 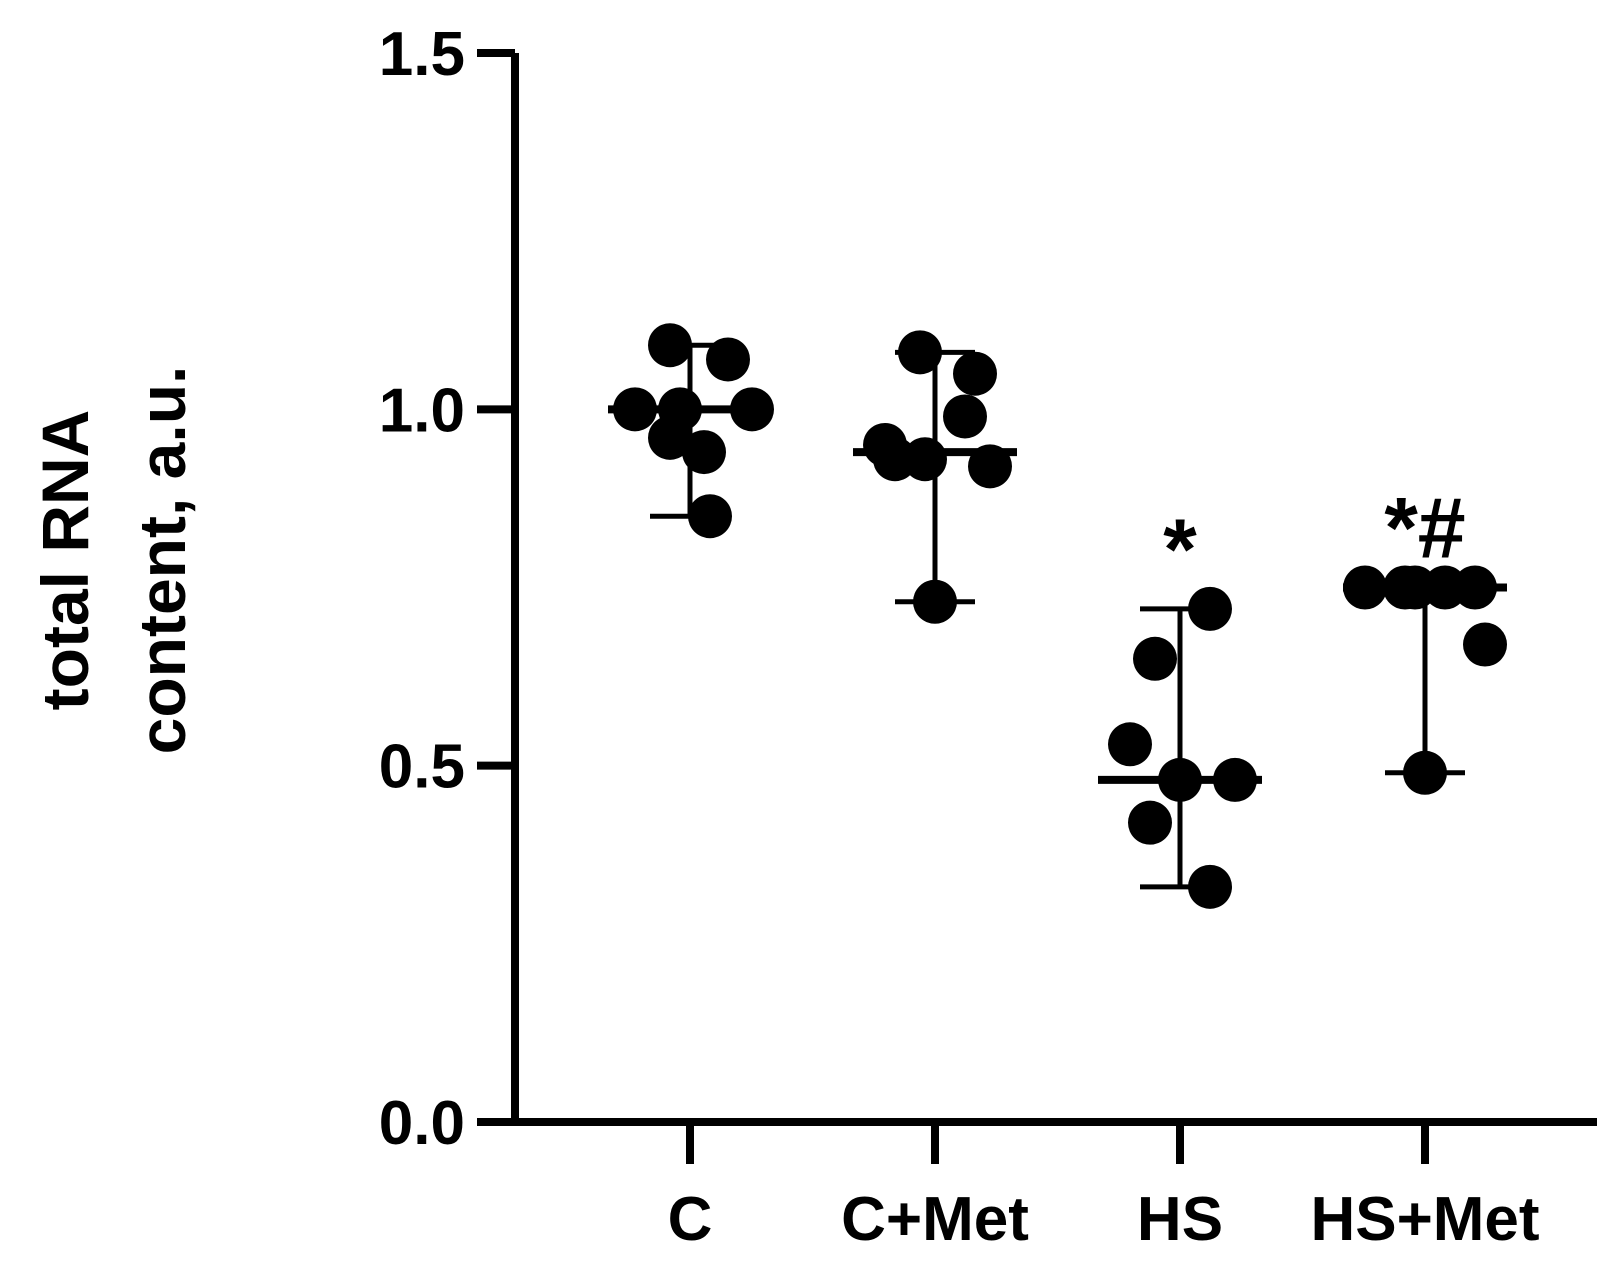 What do you see at coordinates (1180, 550) in the screenshot?
I see `significance-marker: *` at bounding box center [1180, 550].